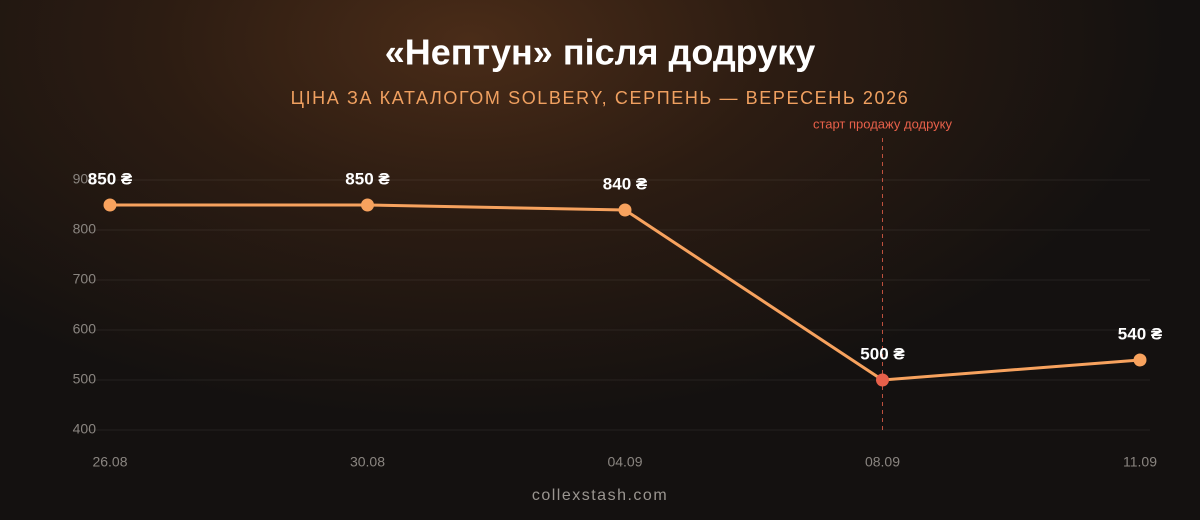 The width and height of the screenshot is (1200, 520). Describe the element at coordinates (85, 279) in the screenshot. I see `y-tick-label: 700` at that location.